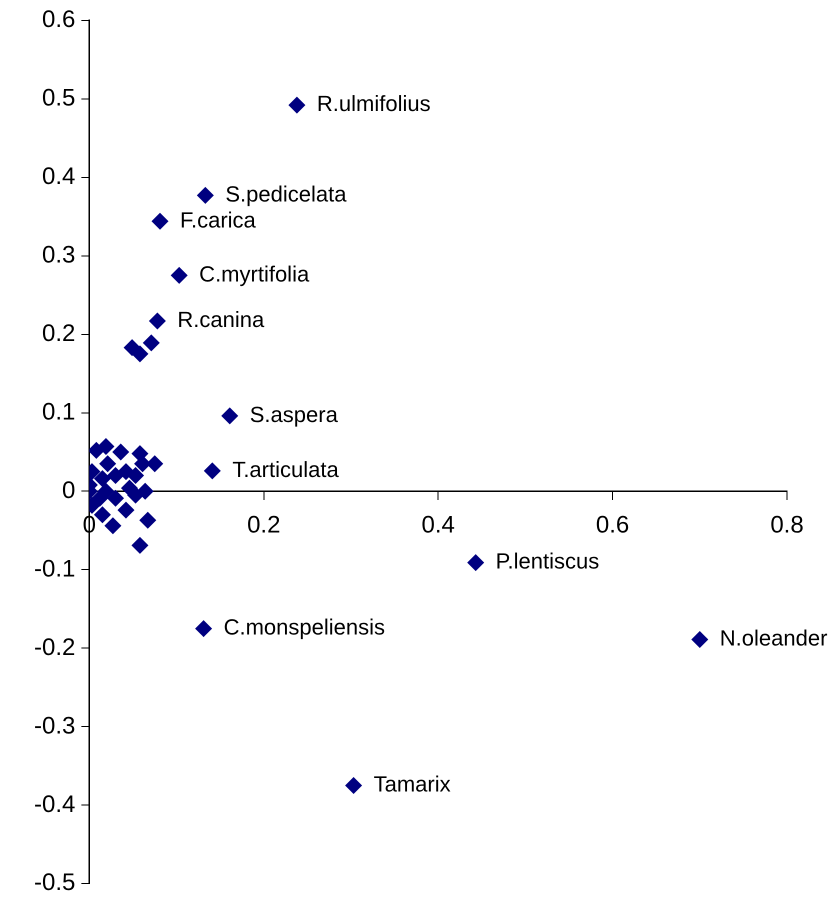  What do you see at coordinates (286, 469) in the screenshot?
I see `annotation: T.articulata` at bounding box center [286, 469].